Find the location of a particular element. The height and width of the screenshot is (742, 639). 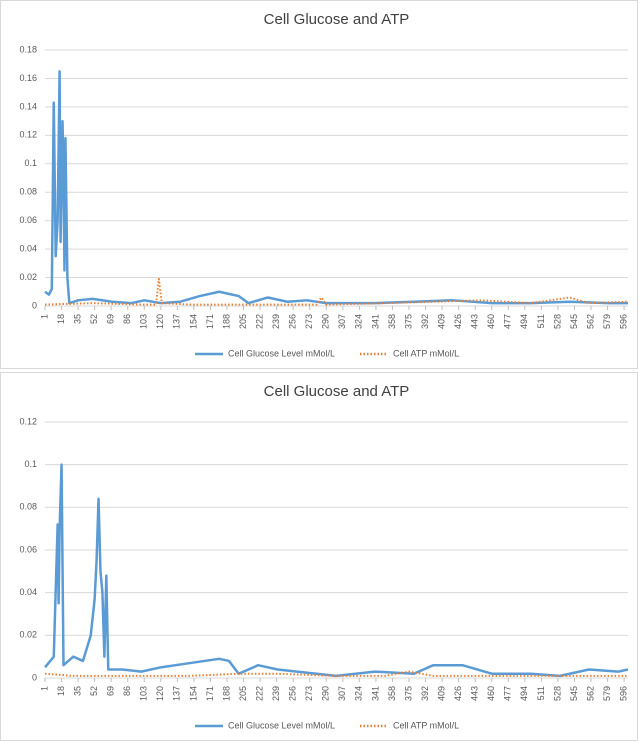

y-tick-label: 0.14 is located at coordinates (28, 106).